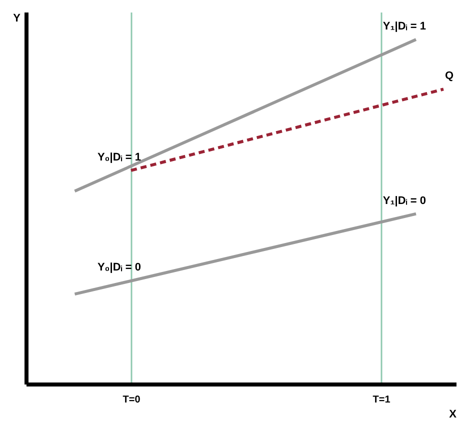 The image size is (468, 431). I want to click on annotation: Y₁|Dᵢ = 1, so click(404, 26).